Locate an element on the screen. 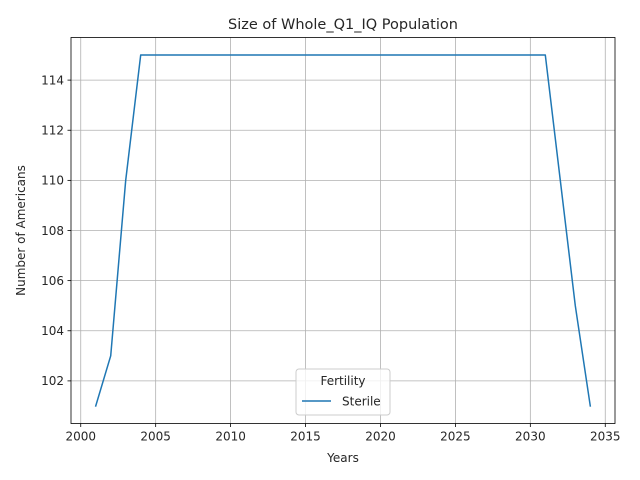 The height and width of the screenshot is (480, 640). y-tick-label: 110 is located at coordinates (52, 181).